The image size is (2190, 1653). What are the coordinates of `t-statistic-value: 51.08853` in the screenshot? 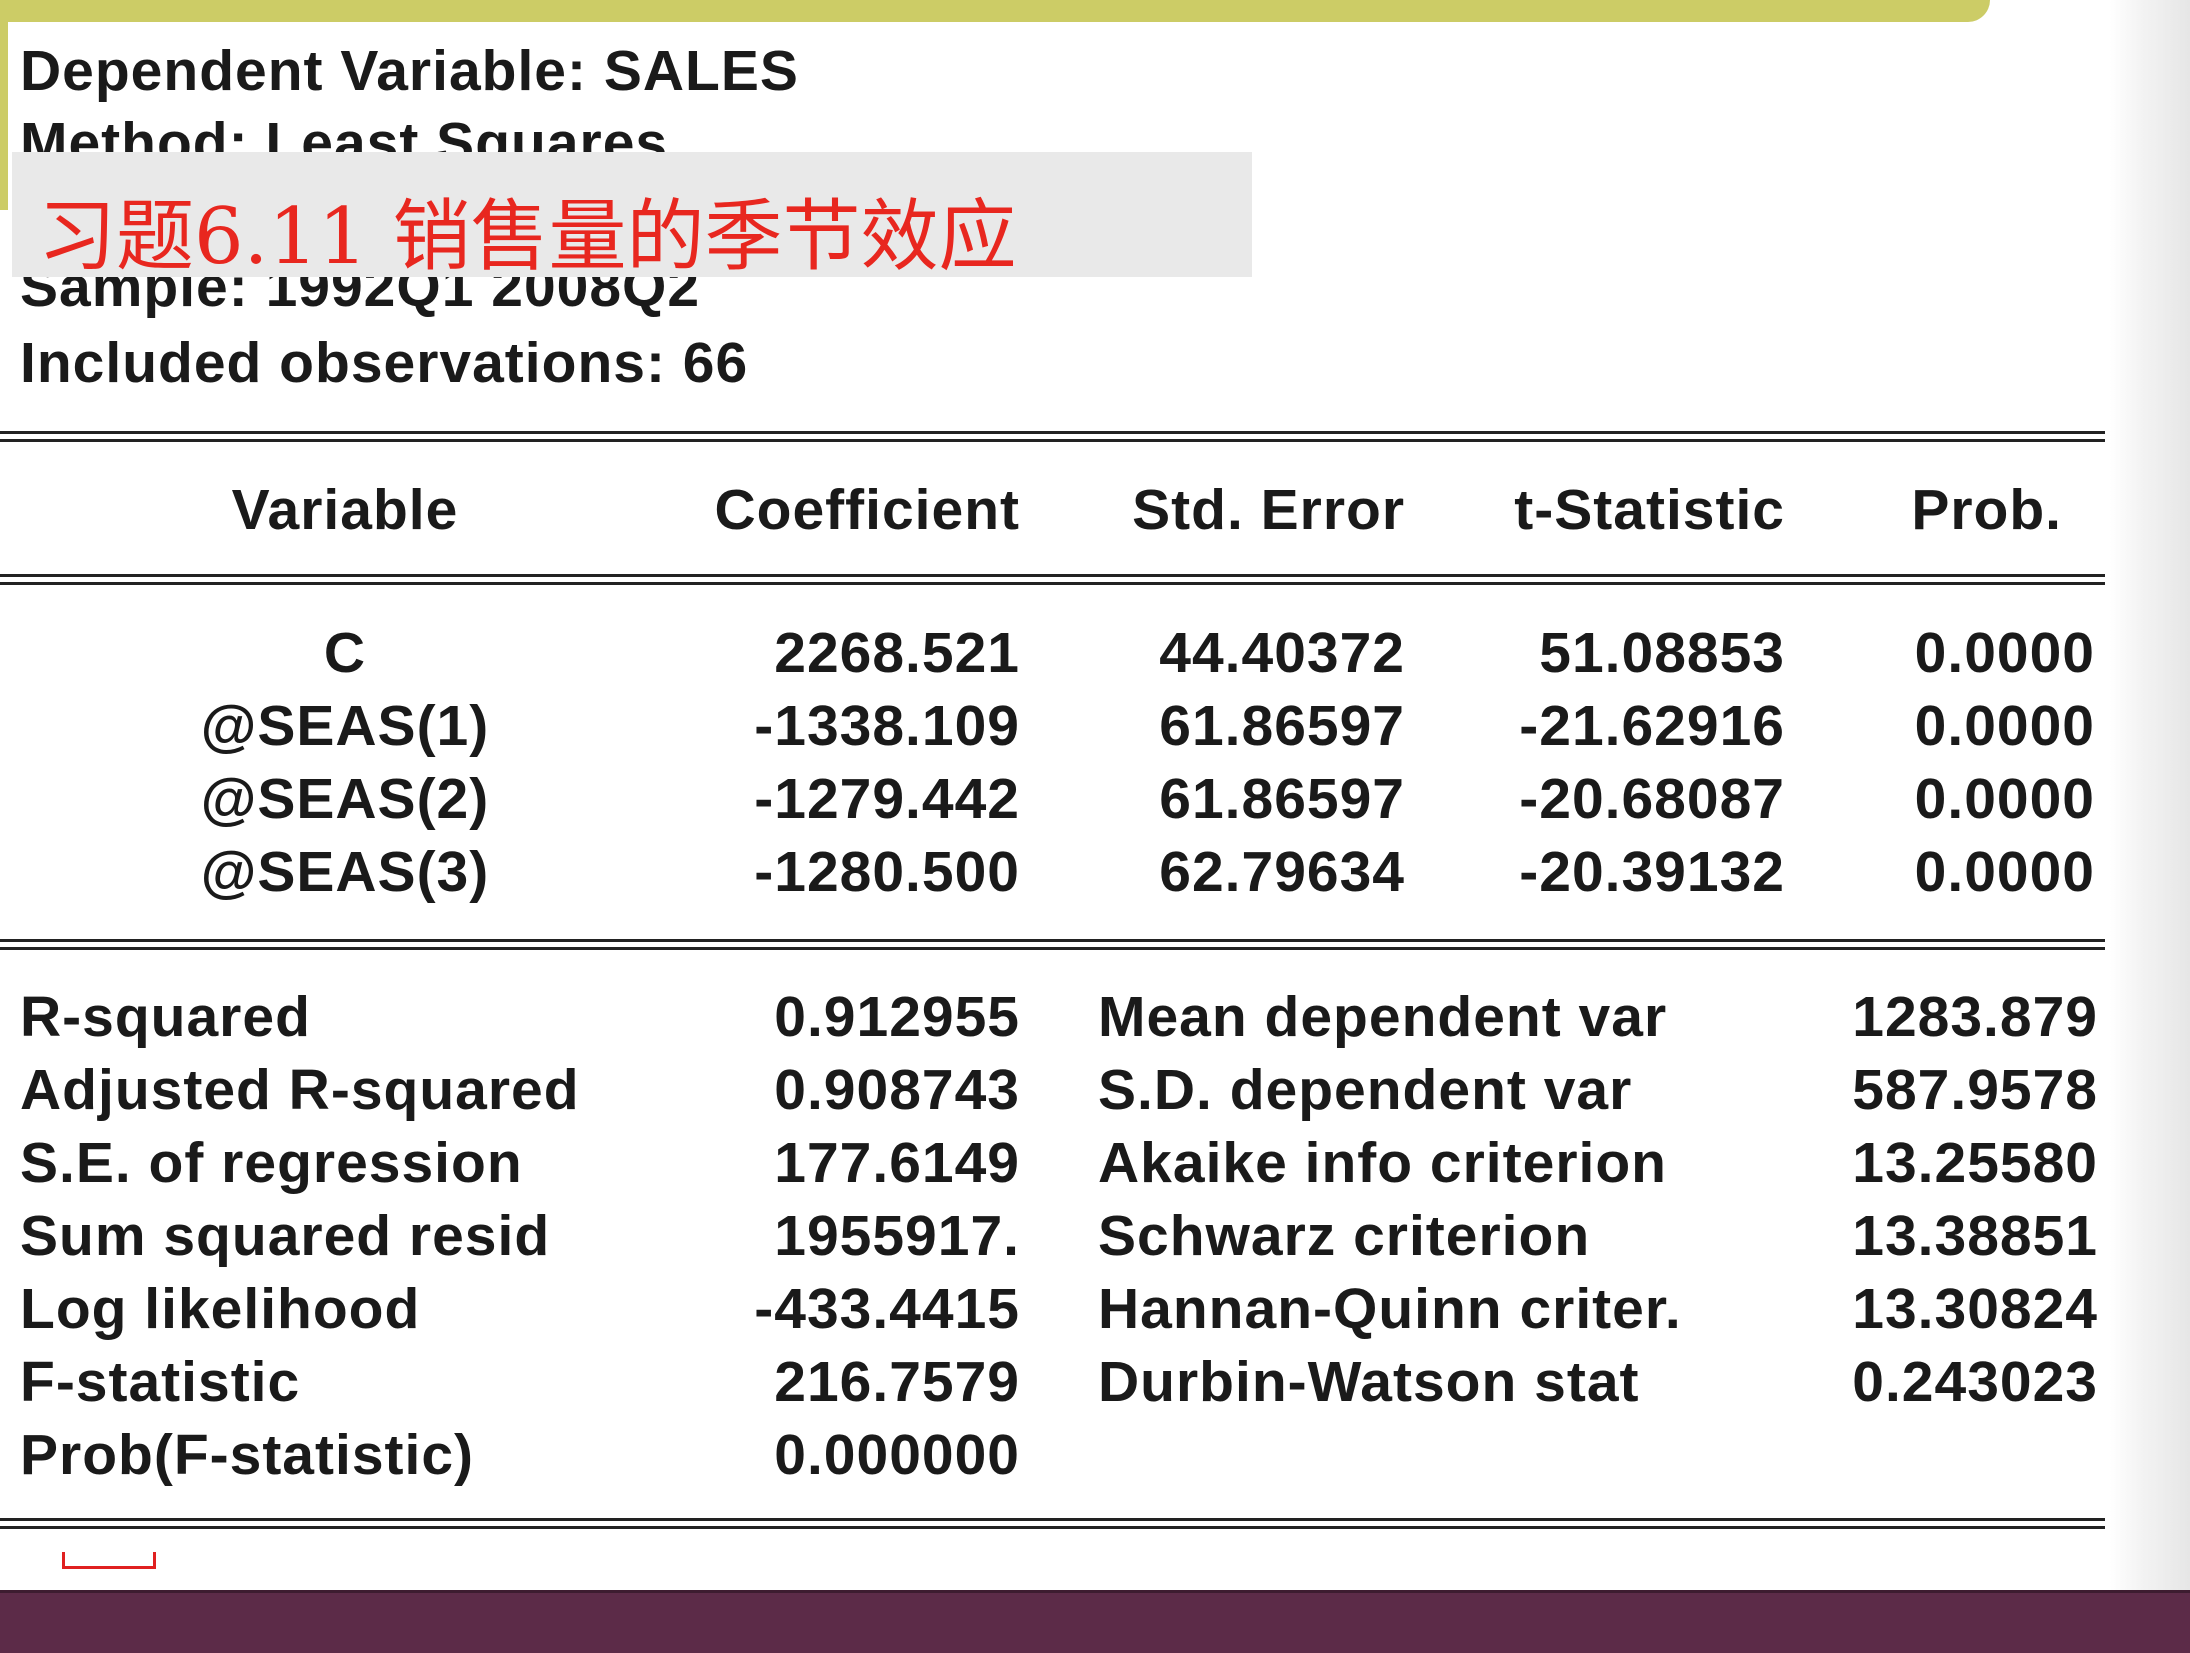 It's located at (1662, 653).